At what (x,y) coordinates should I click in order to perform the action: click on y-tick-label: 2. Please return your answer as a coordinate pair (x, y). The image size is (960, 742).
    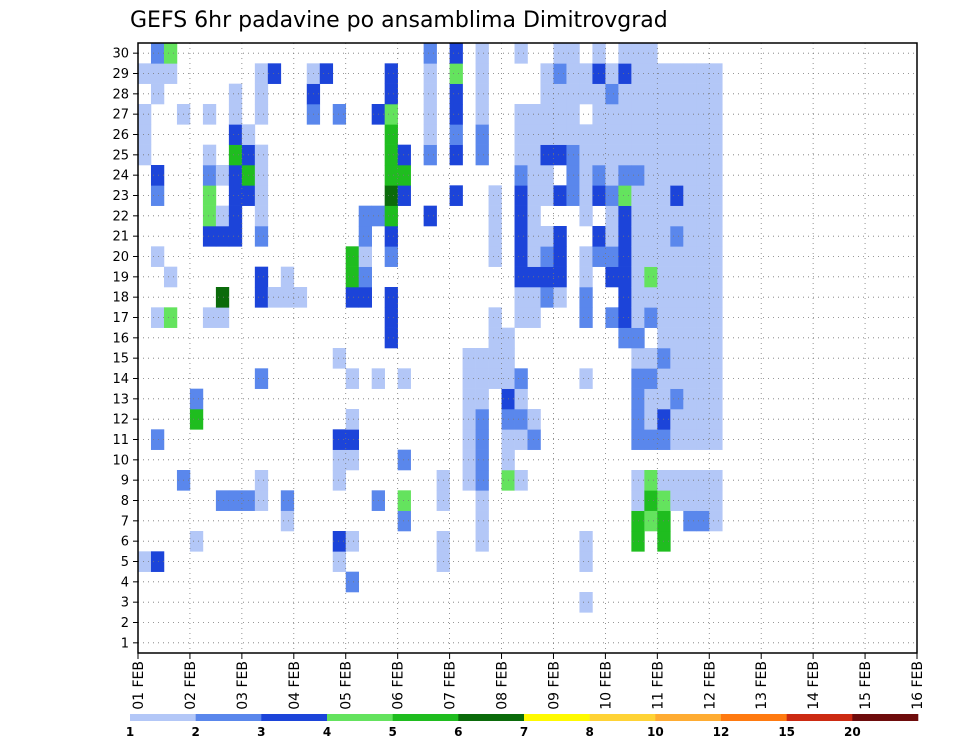
    Looking at the image, I should click on (125, 623).